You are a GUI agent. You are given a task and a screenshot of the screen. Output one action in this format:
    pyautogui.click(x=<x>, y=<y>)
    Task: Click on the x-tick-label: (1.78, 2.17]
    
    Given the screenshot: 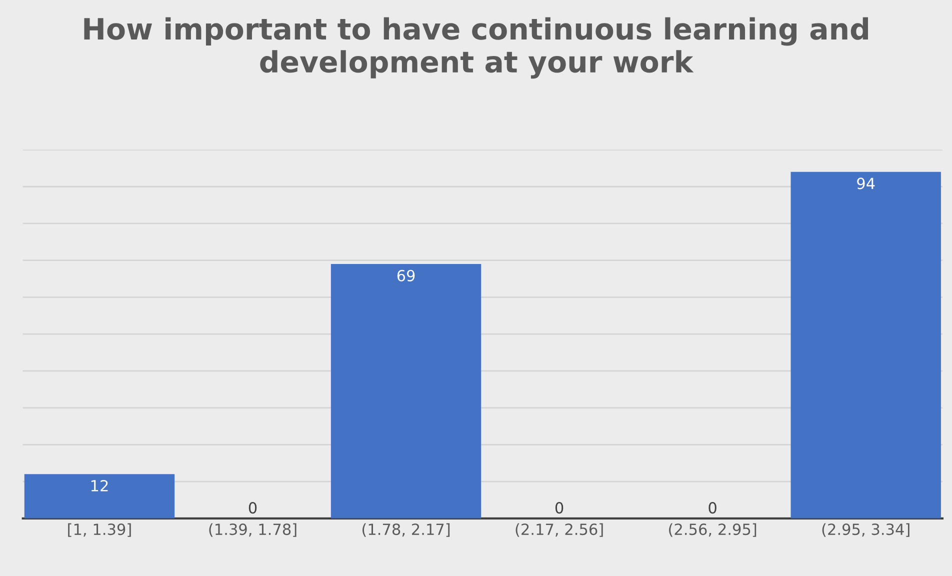 What is the action you would take?
    pyautogui.click(x=406, y=530)
    